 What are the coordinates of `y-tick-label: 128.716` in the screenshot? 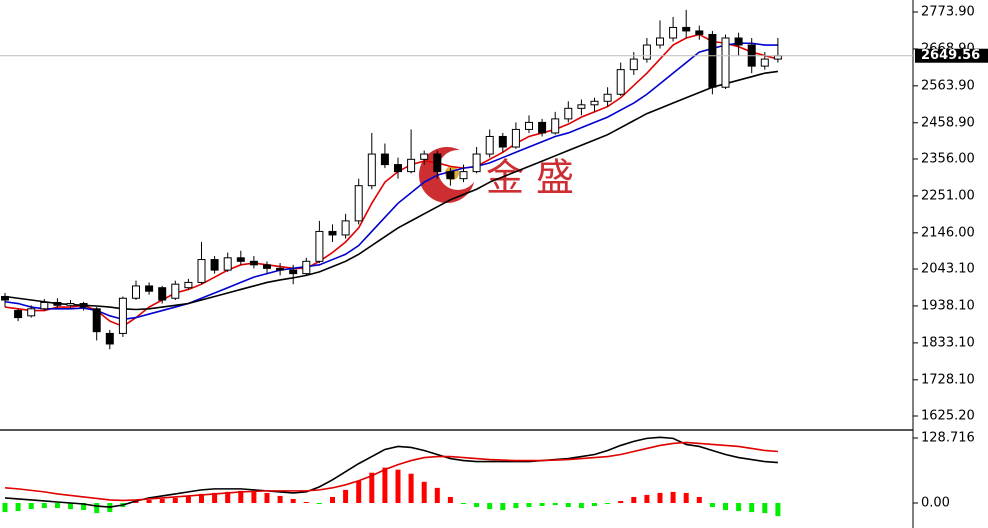 It's located at (948, 438).